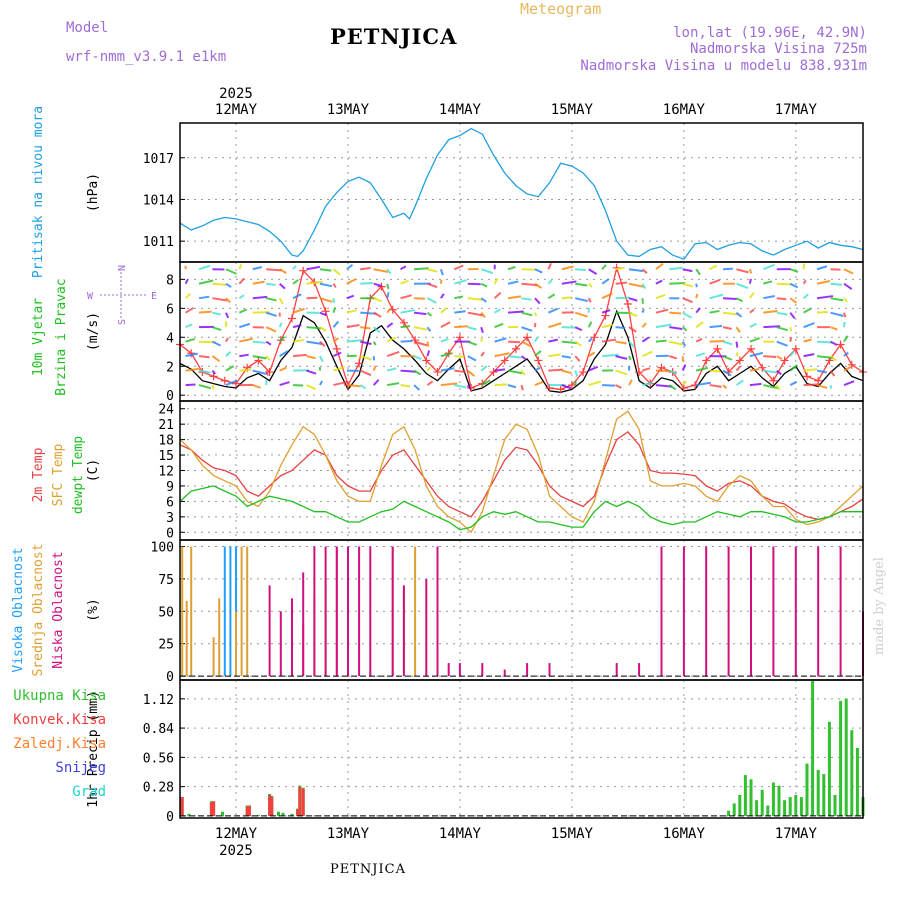 The height and width of the screenshot is (900, 900). What do you see at coordinates (158, 159) in the screenshot?
I see `y-tick-label: 1017` at bounding box center [158, 159].